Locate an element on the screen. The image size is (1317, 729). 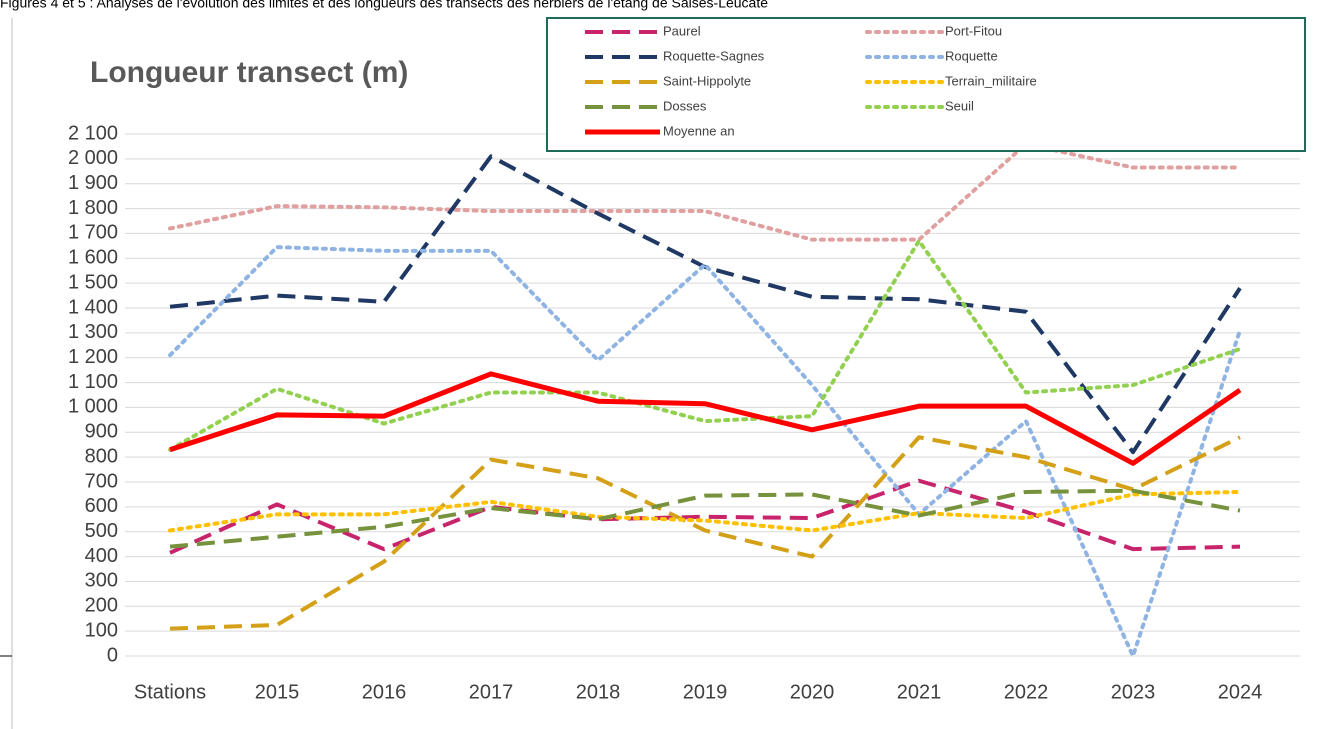
y-tick-label: 1 300 is located at coordinates (93, 332).